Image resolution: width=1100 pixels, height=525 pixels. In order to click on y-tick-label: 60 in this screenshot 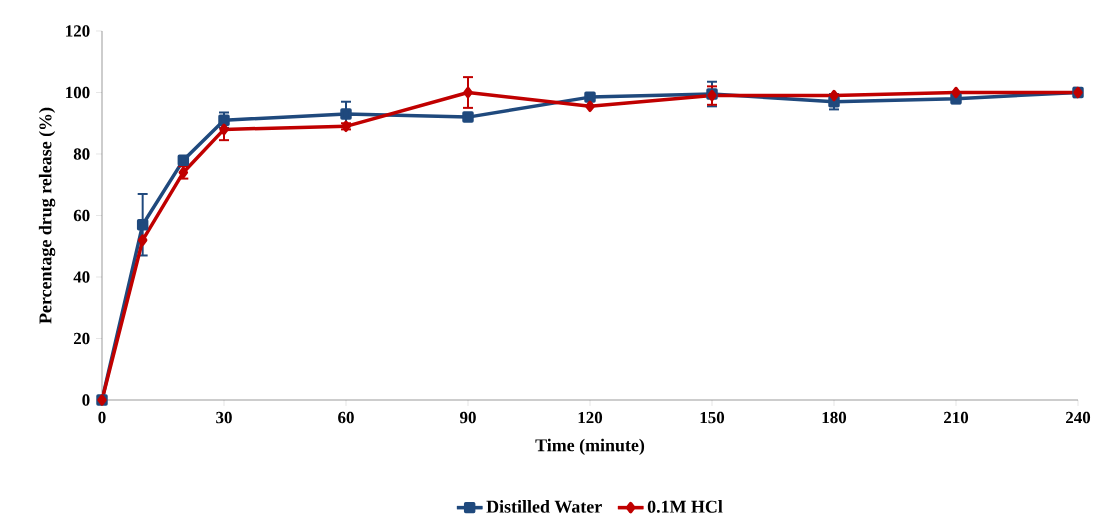, I will do `click(81, 215)`.